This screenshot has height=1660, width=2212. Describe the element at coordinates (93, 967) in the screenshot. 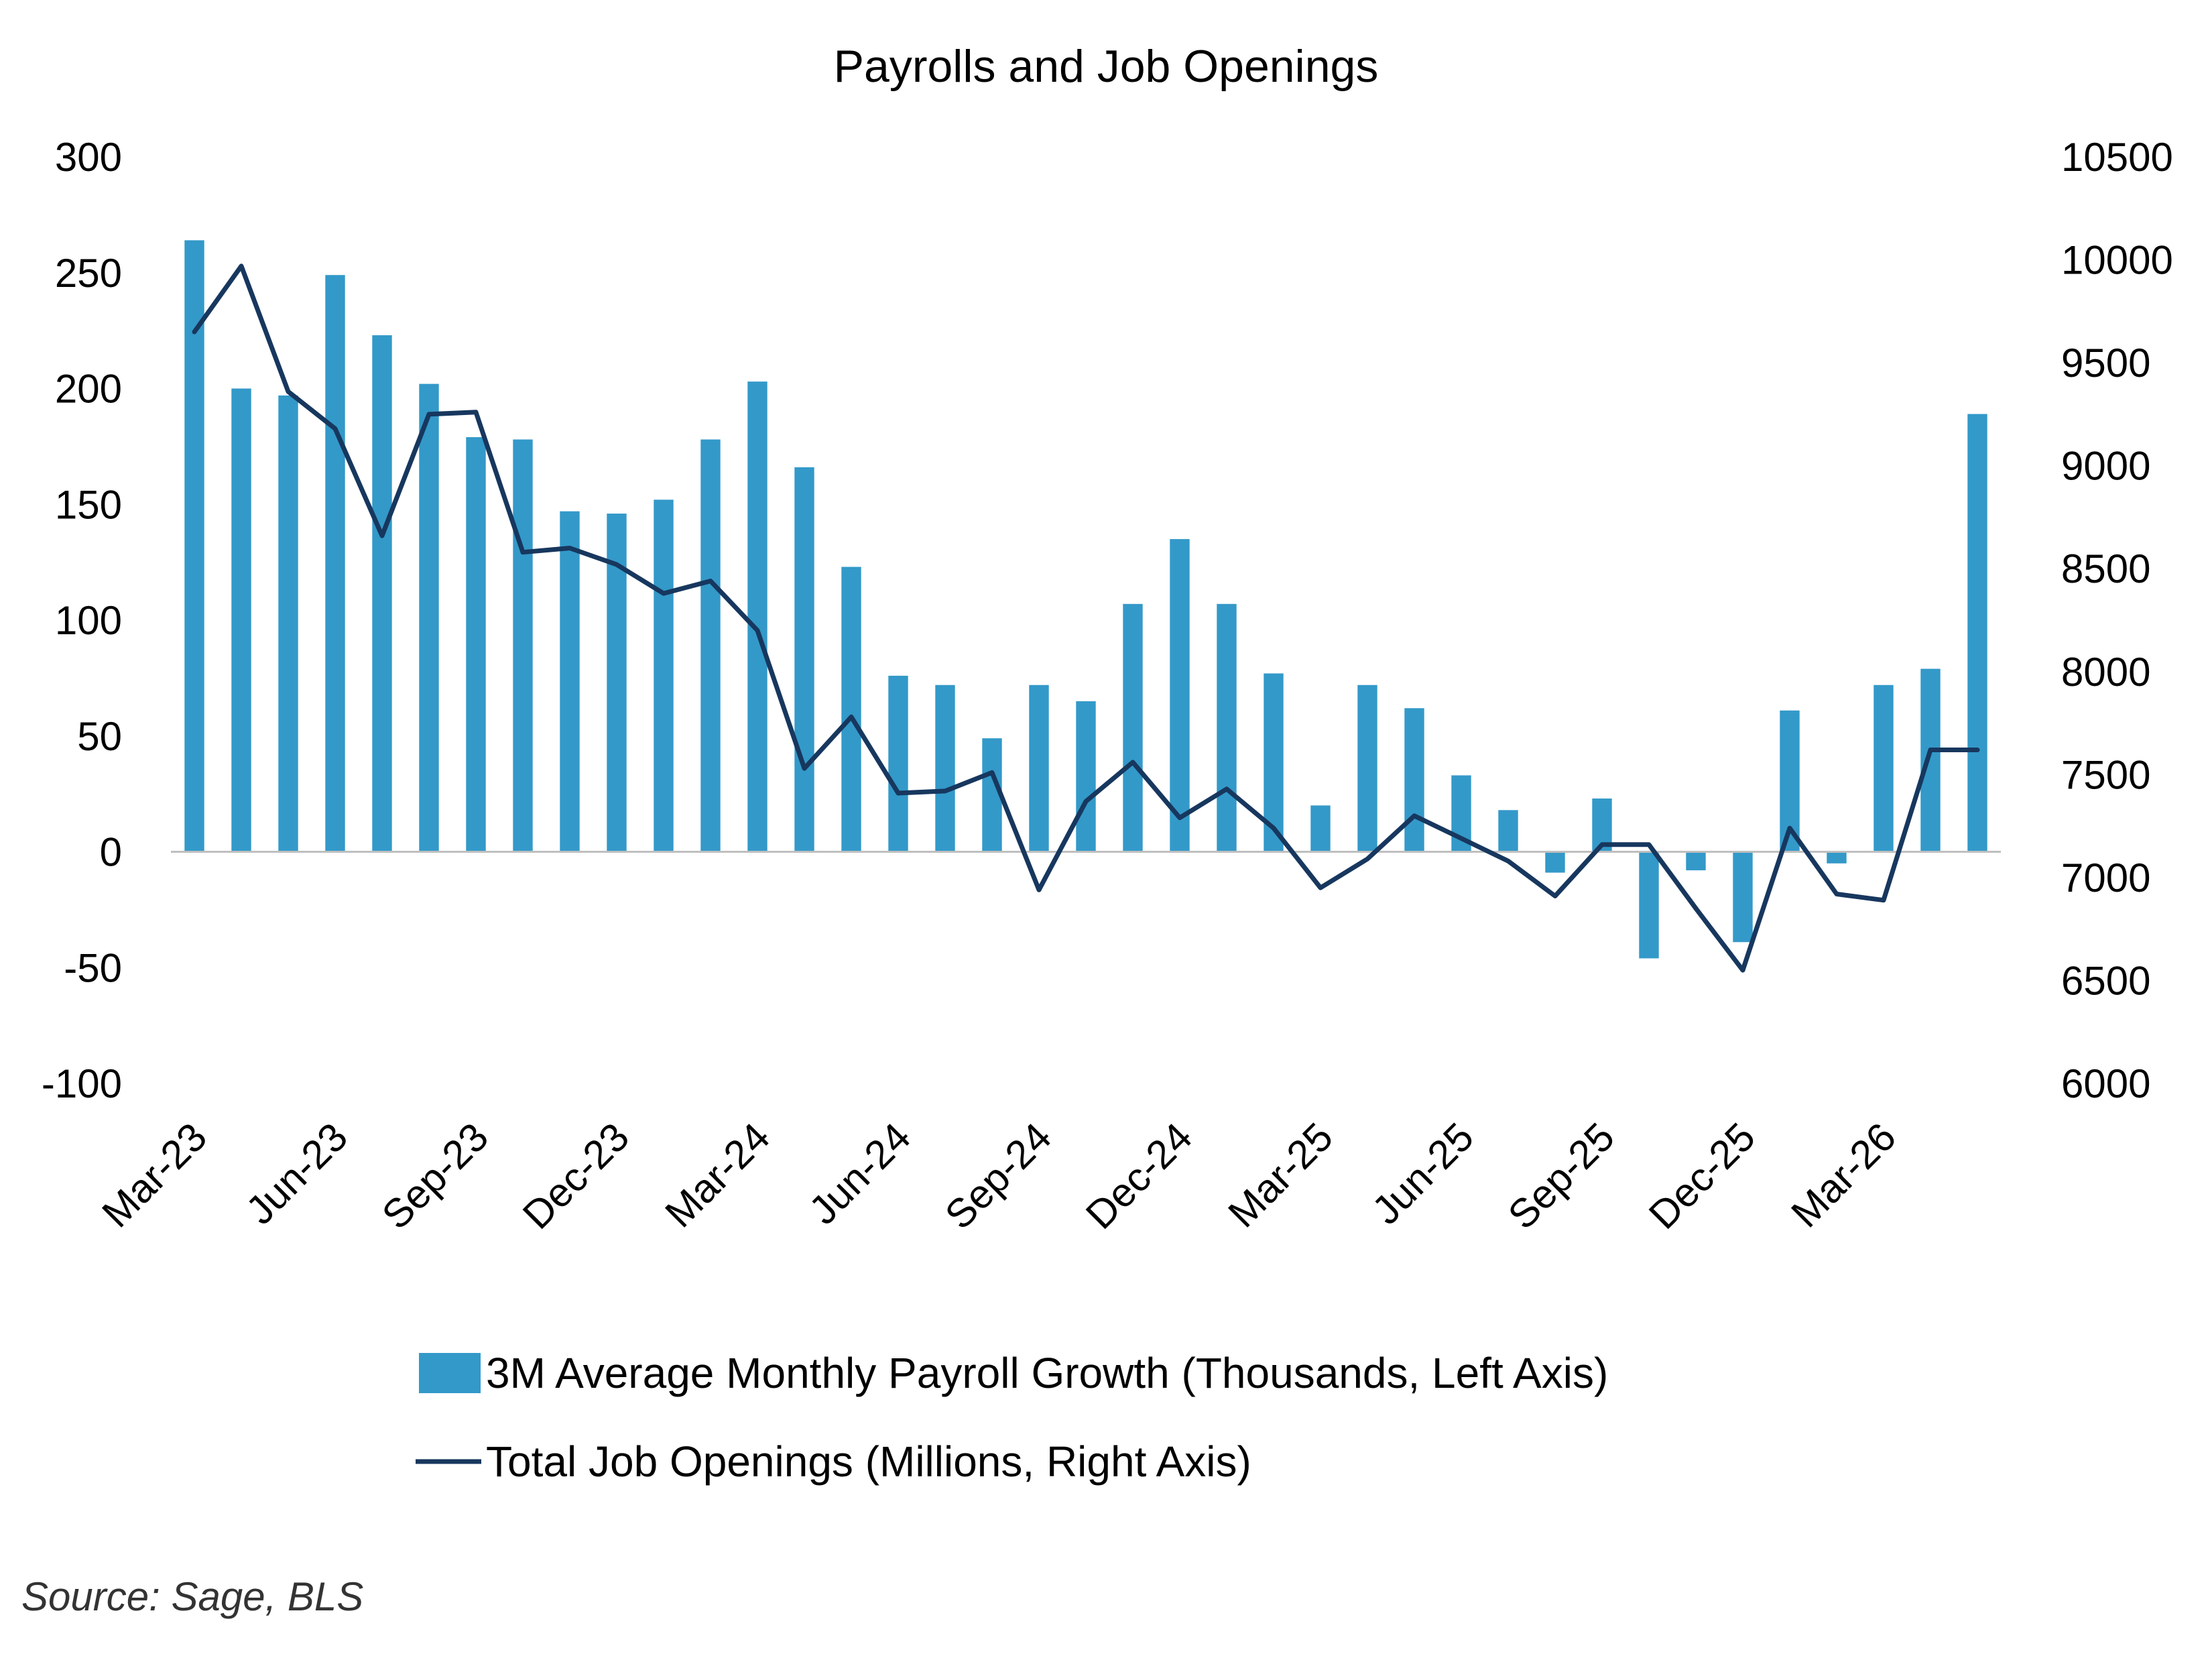

I see `left-axis-tick-label: -50` at that location.